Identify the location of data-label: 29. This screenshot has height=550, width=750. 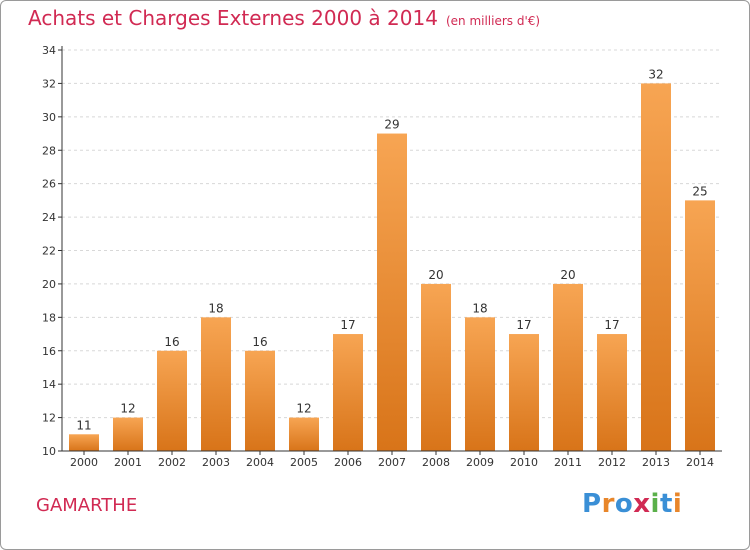
(391, 125).